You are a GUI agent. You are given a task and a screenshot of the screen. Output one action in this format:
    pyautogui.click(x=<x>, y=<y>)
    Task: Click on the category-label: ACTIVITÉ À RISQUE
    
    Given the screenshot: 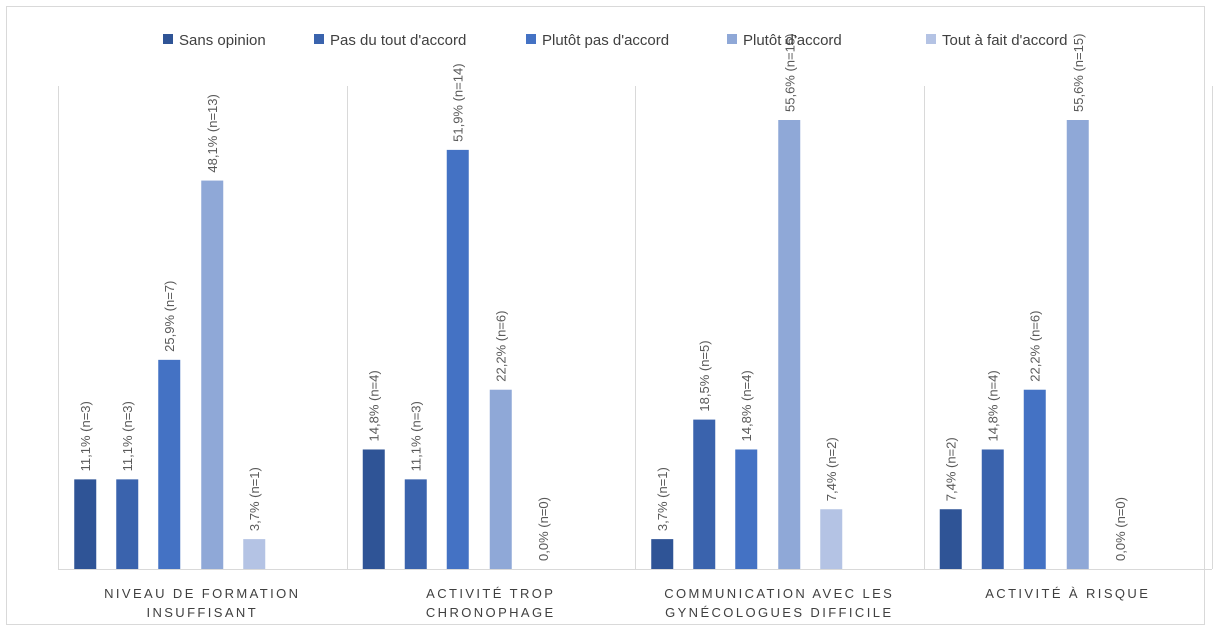 What is the action you would take?
    pyautogui.click(x=1067, y=593)
    